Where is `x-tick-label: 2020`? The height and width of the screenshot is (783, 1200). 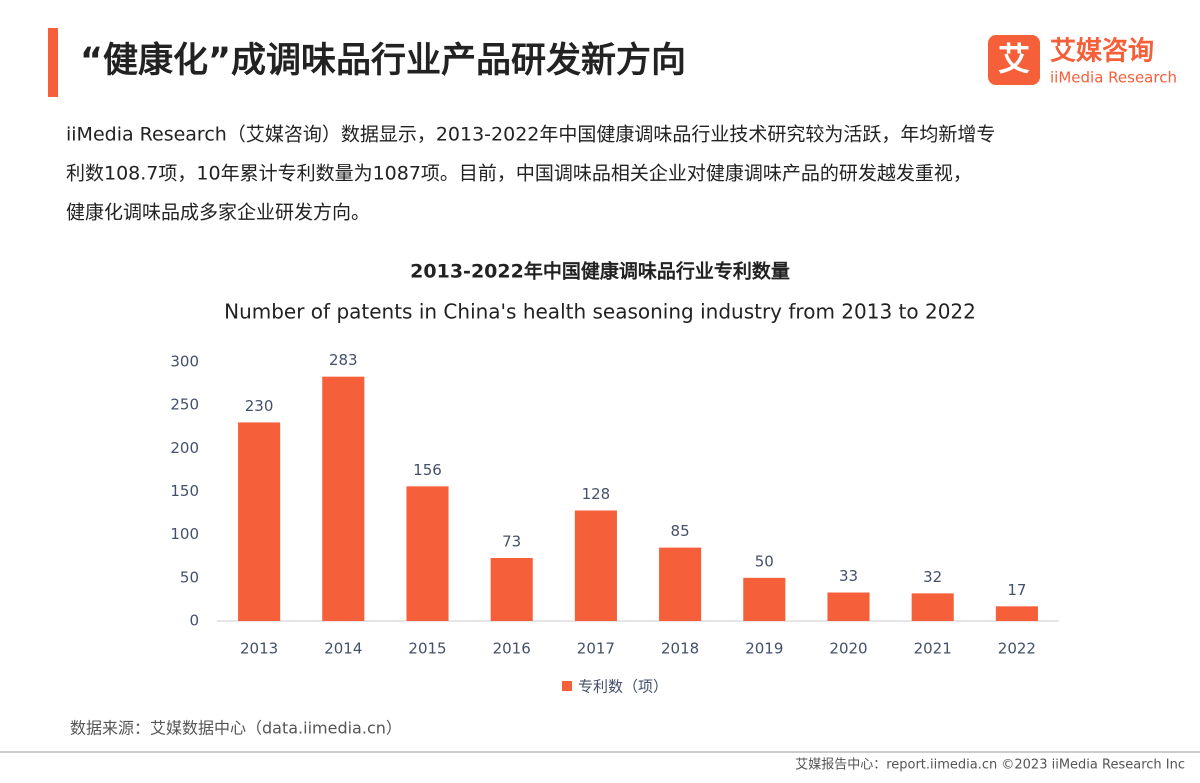
x-tick-label: 2020 is located at coordinates (848, 649).